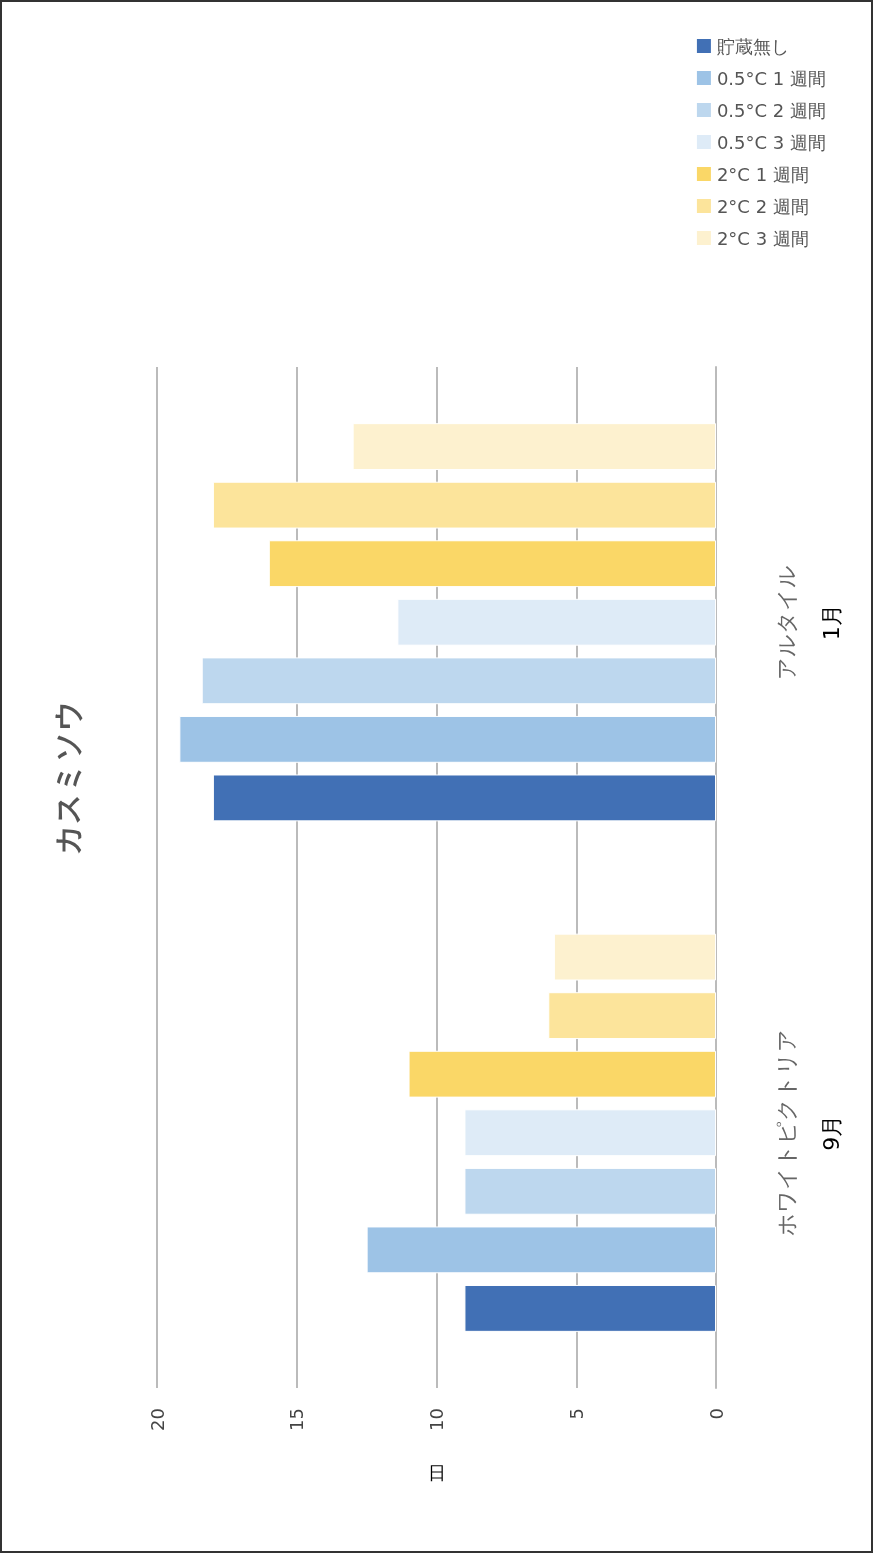 This screenshot has height=1553, width=873. Describe the element at coordinates (576, 1414) in the screenshot. I see `x-tick-label: 5` at that location.